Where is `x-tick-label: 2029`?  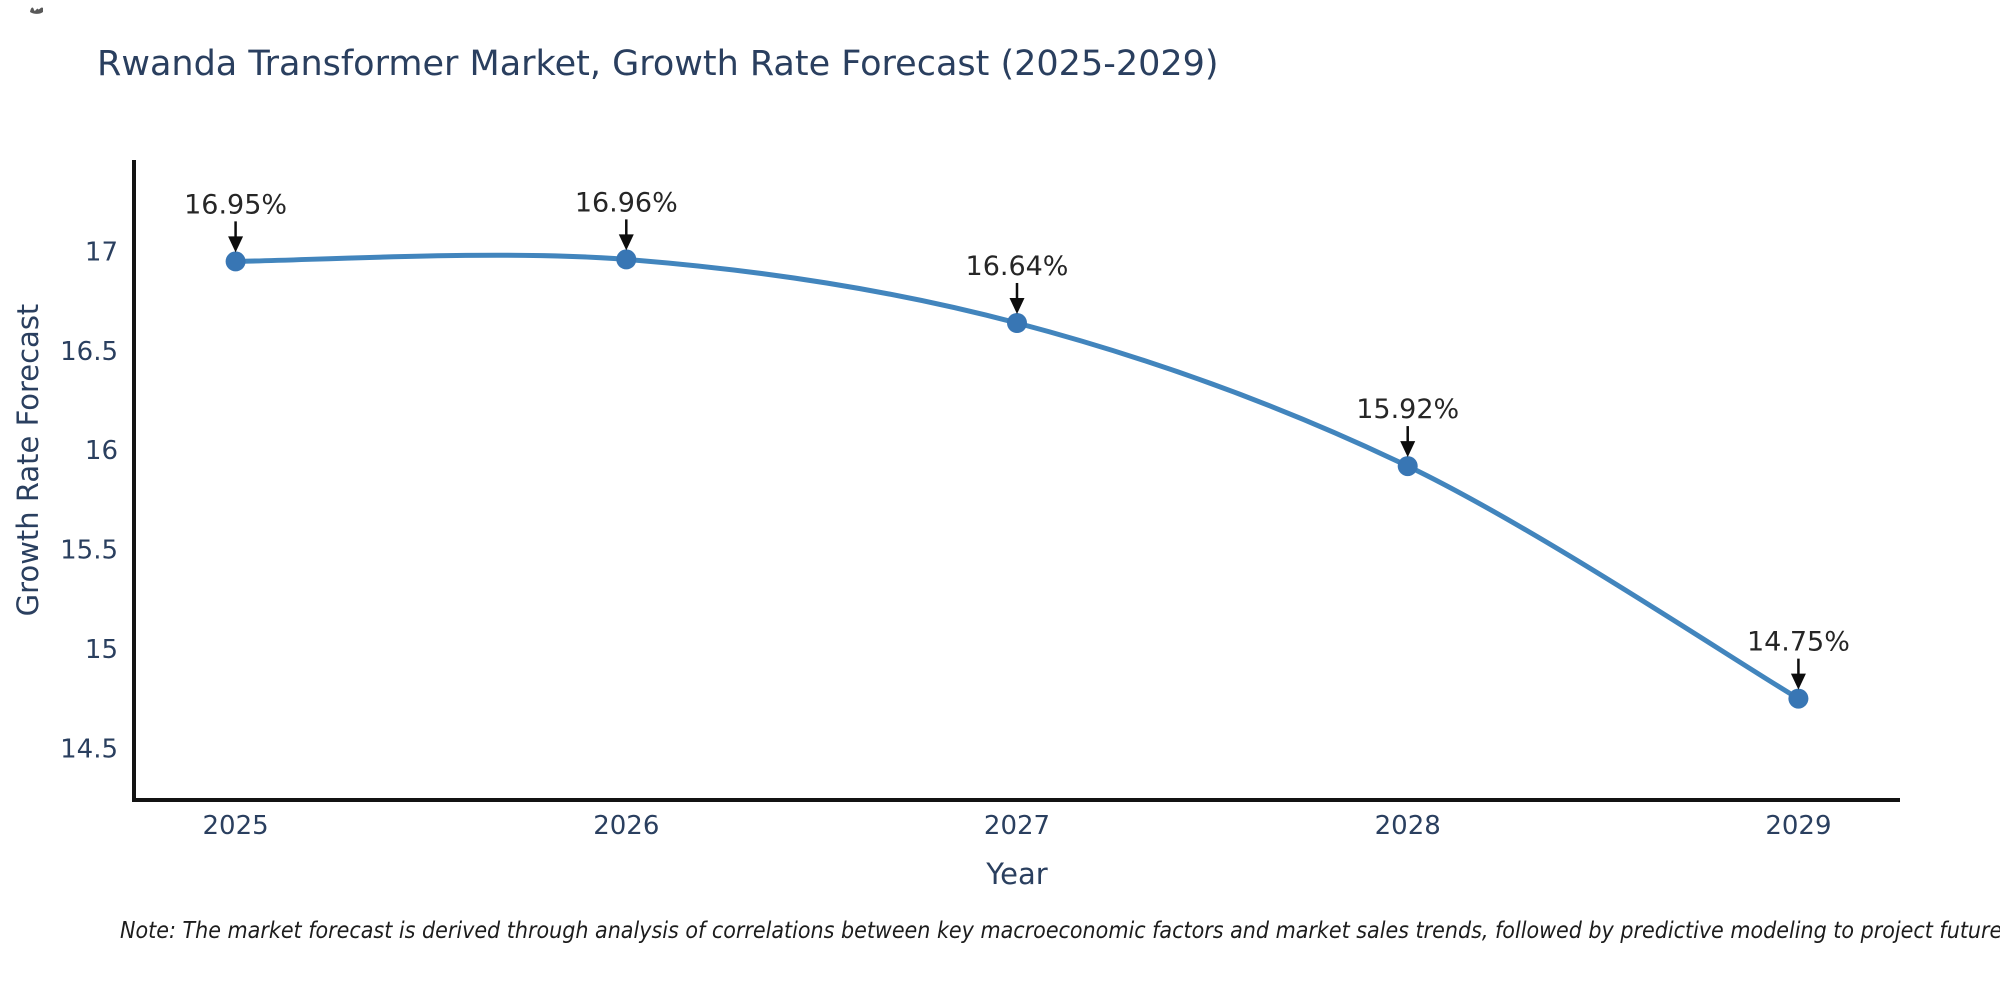 x-tick-label: 2029 is located at coordinates (1798, 826).